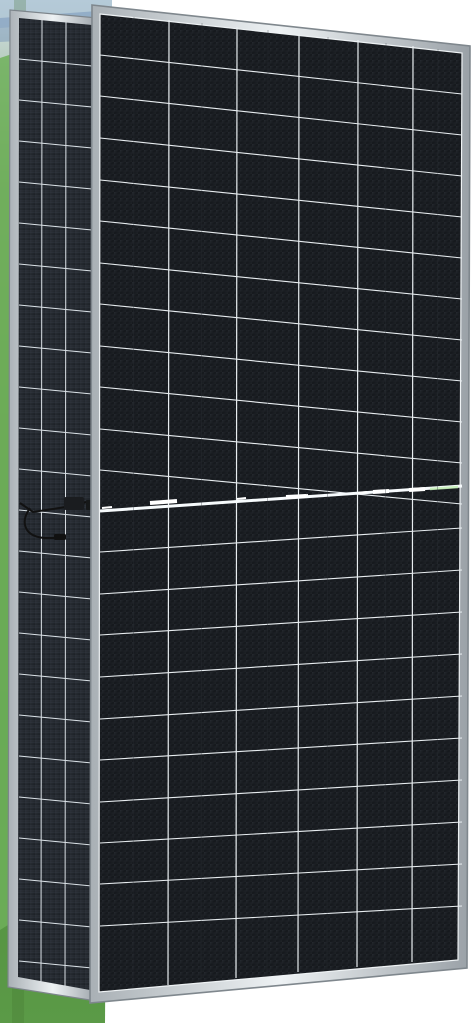 This screenshot has height=1023, width=473. I want to click on rear-junction-box, so click(56, 518).